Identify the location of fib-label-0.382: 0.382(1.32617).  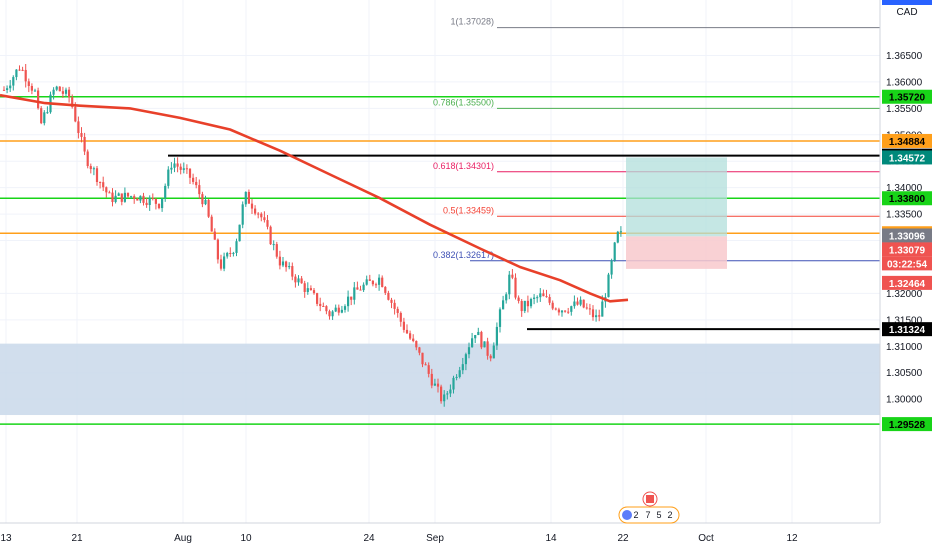
(463, 255).